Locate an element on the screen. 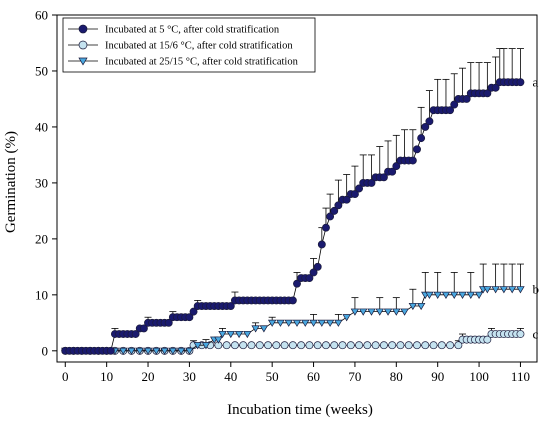 Image resolution: width=550 pixels, height=425 pixels. y-axis-title: Germination (%) is located at coordinates (11, 182).